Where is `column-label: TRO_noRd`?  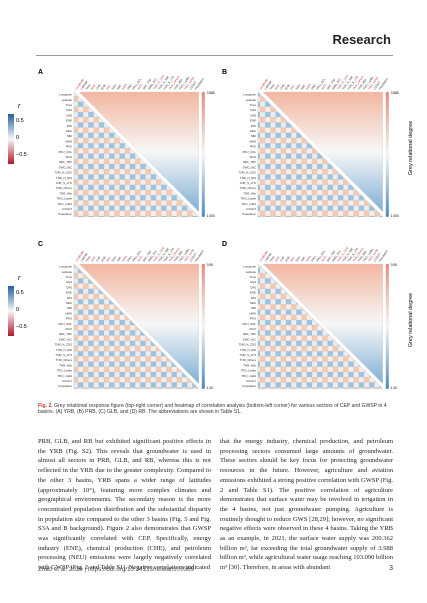
column-label: TRO_noRd is located at coordinates (189, 83).